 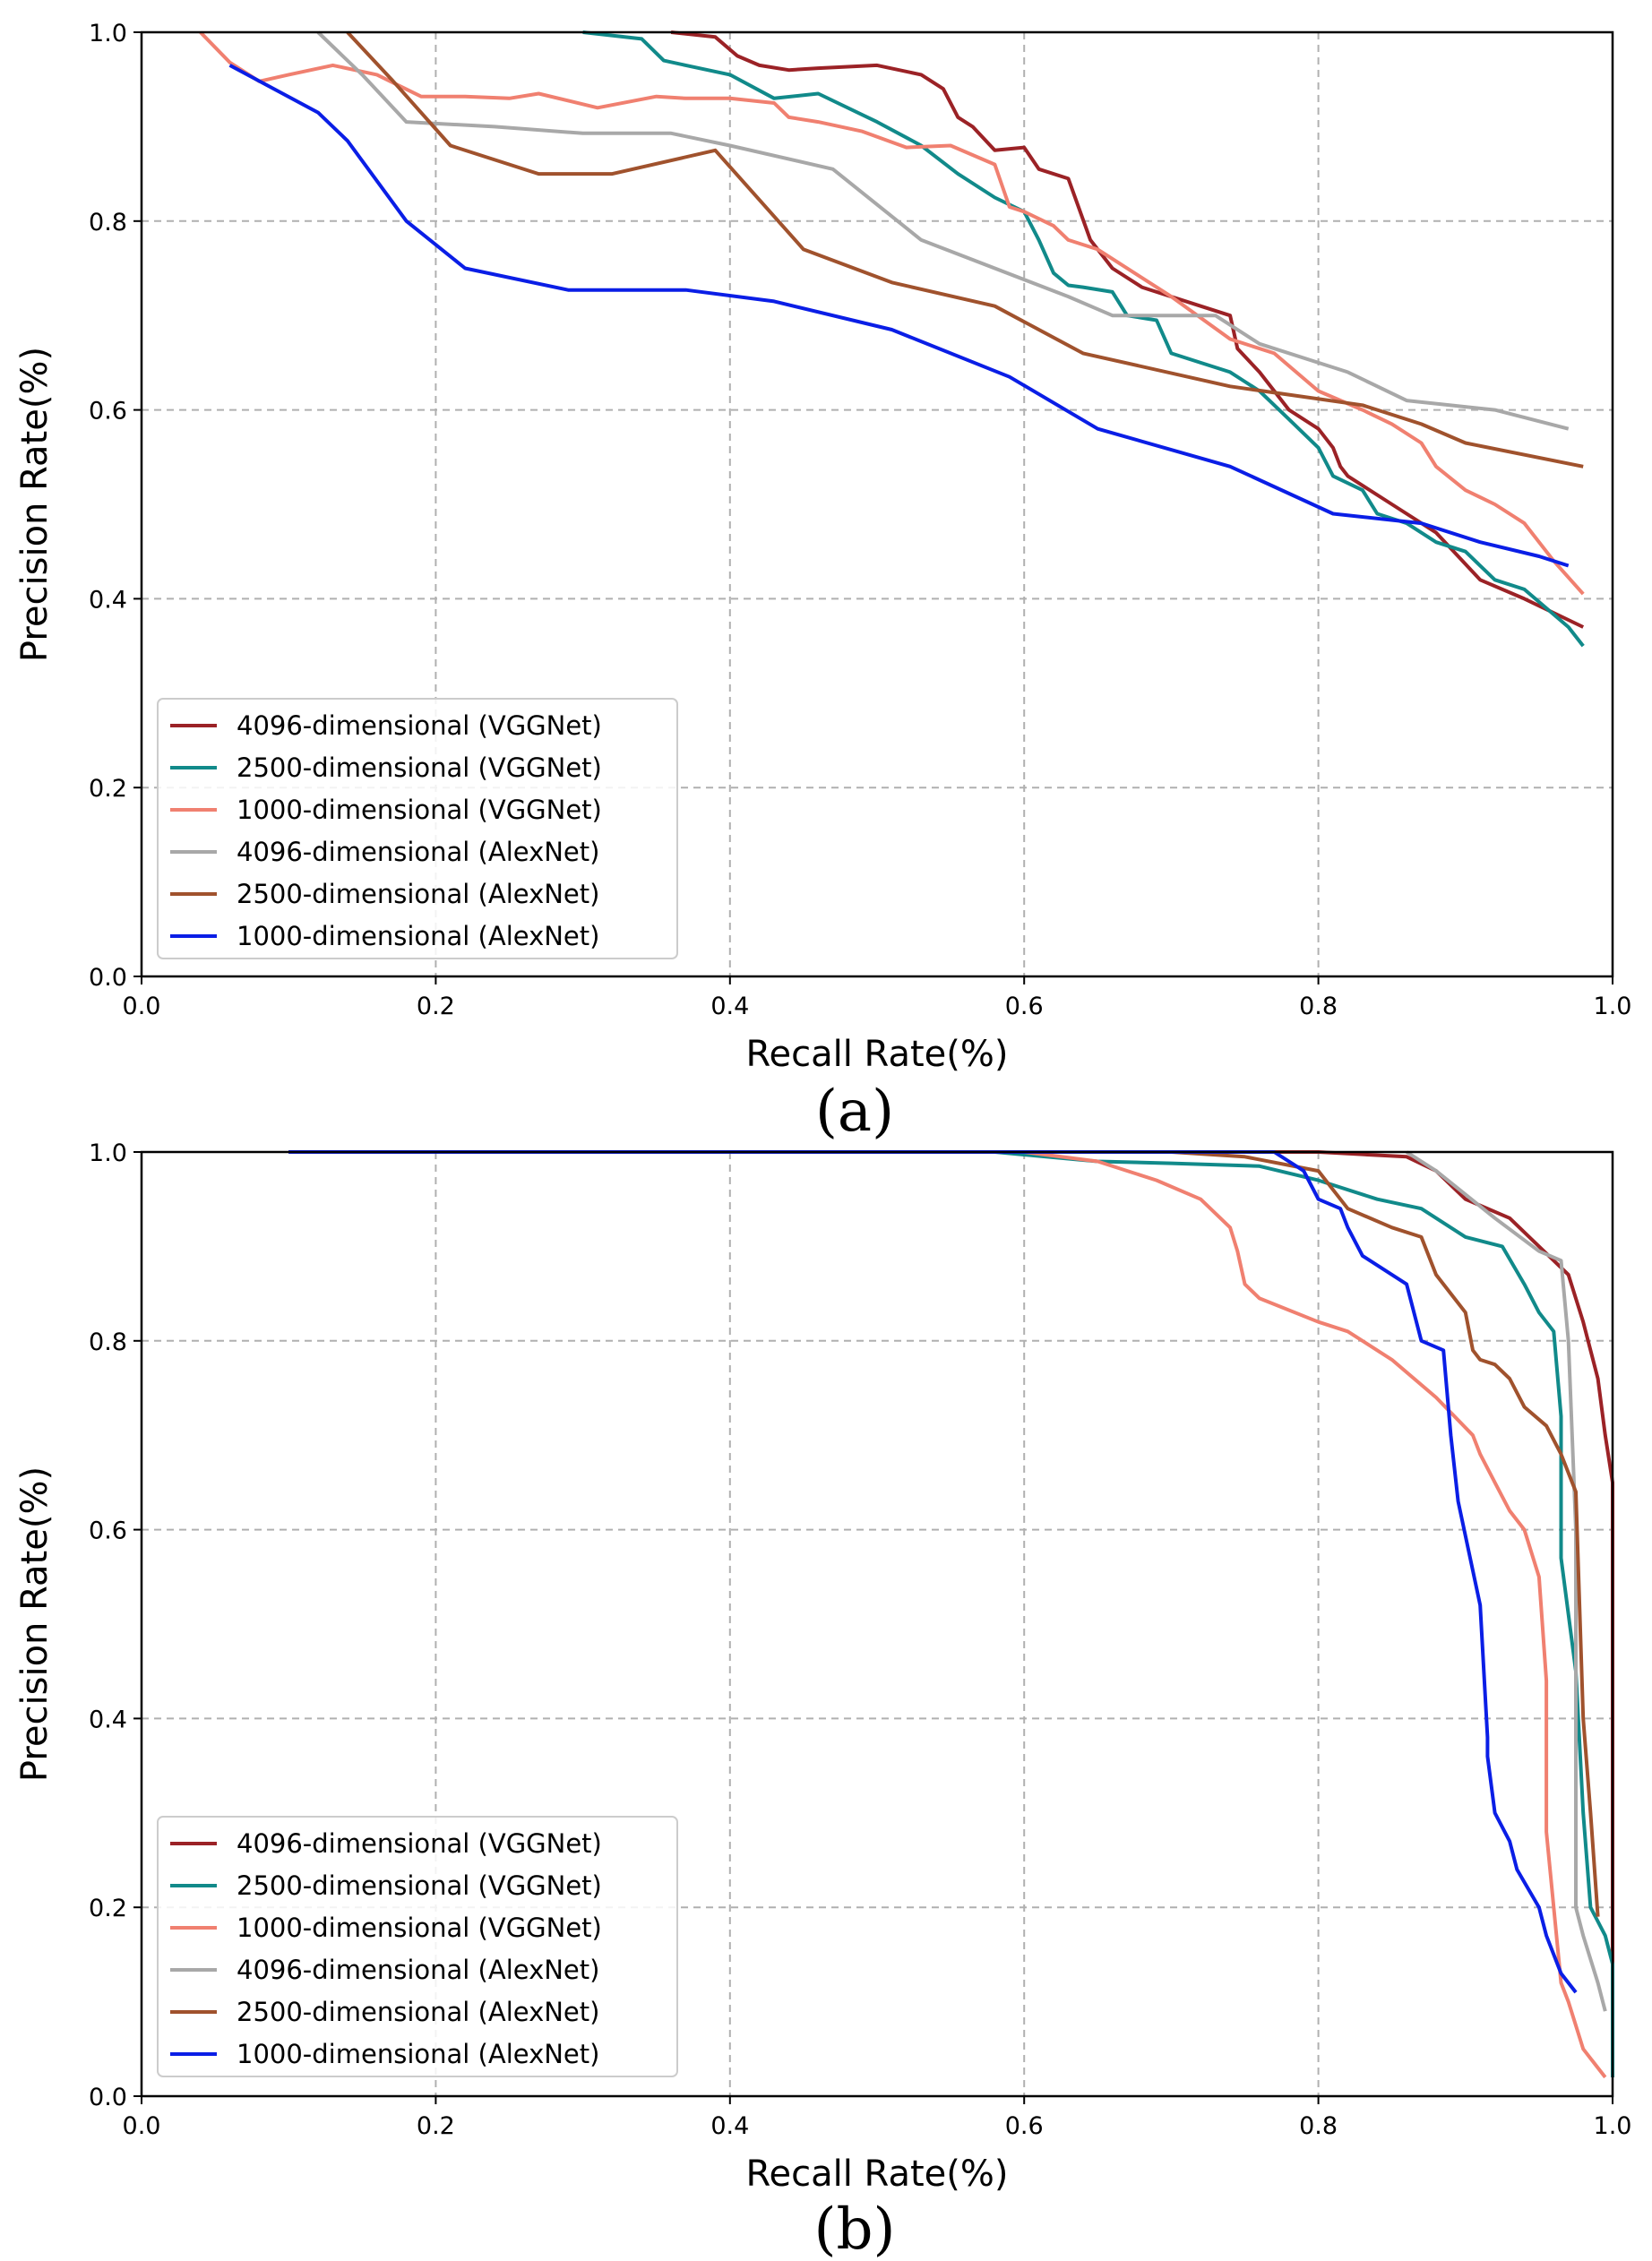 What do you see at coordinates (855, 2229) in the screenshot?
I see `panel-caption: (b)` at bounding box center [855, 2229].